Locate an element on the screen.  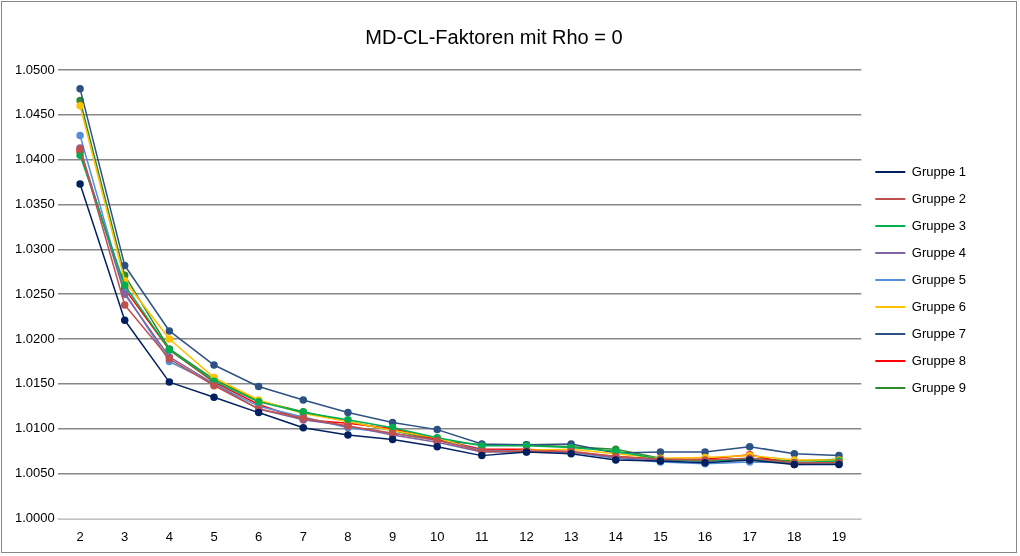
y-tick-label: 1.0400 is located at coordinates (35, 159).